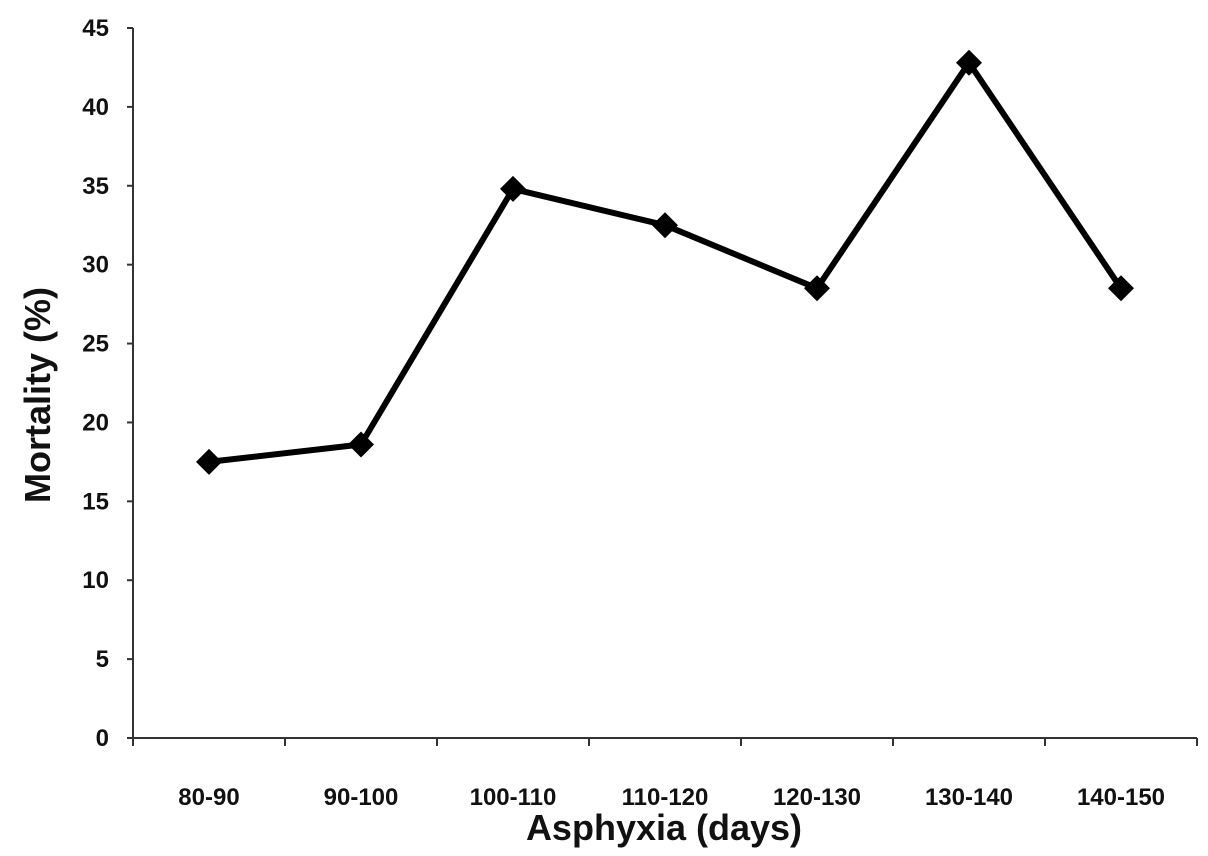 This screenshot has height=856, width=1208. Describe the element at coordinates (102, 659) in the screenshot. I see `y-tick-label: 5` at that location.